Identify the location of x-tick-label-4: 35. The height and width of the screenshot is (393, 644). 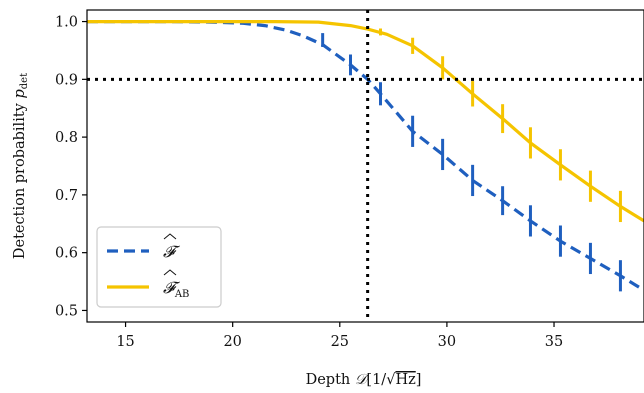
(554, 342).